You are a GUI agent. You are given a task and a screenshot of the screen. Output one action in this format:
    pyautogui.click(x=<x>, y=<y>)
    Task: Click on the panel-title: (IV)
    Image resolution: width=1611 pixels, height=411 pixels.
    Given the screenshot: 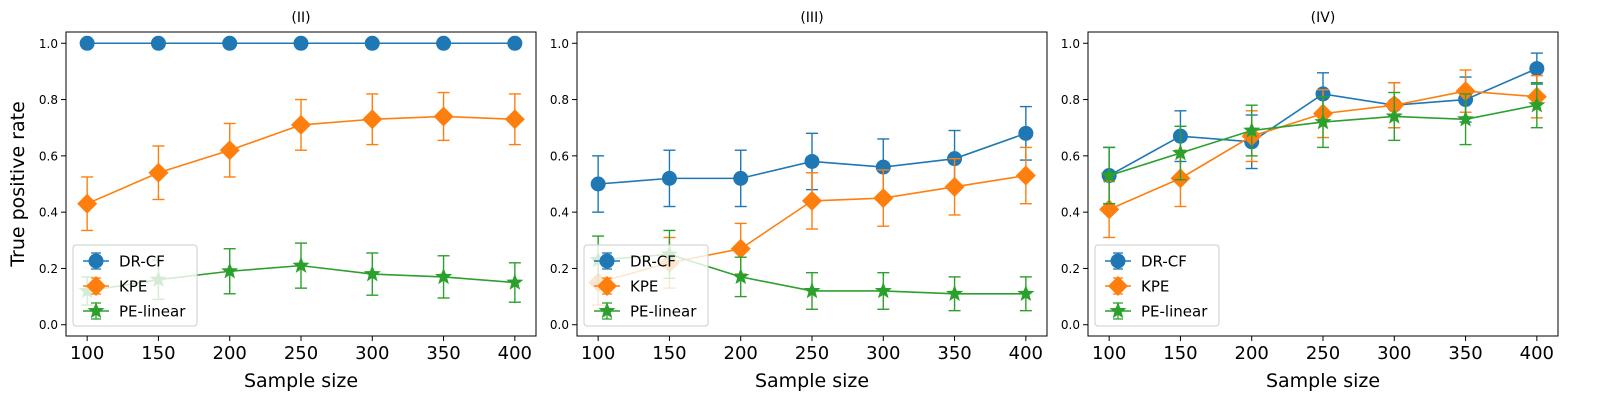 What is the action you would take?
    pyautogui.click(x=1323, y=18)
    